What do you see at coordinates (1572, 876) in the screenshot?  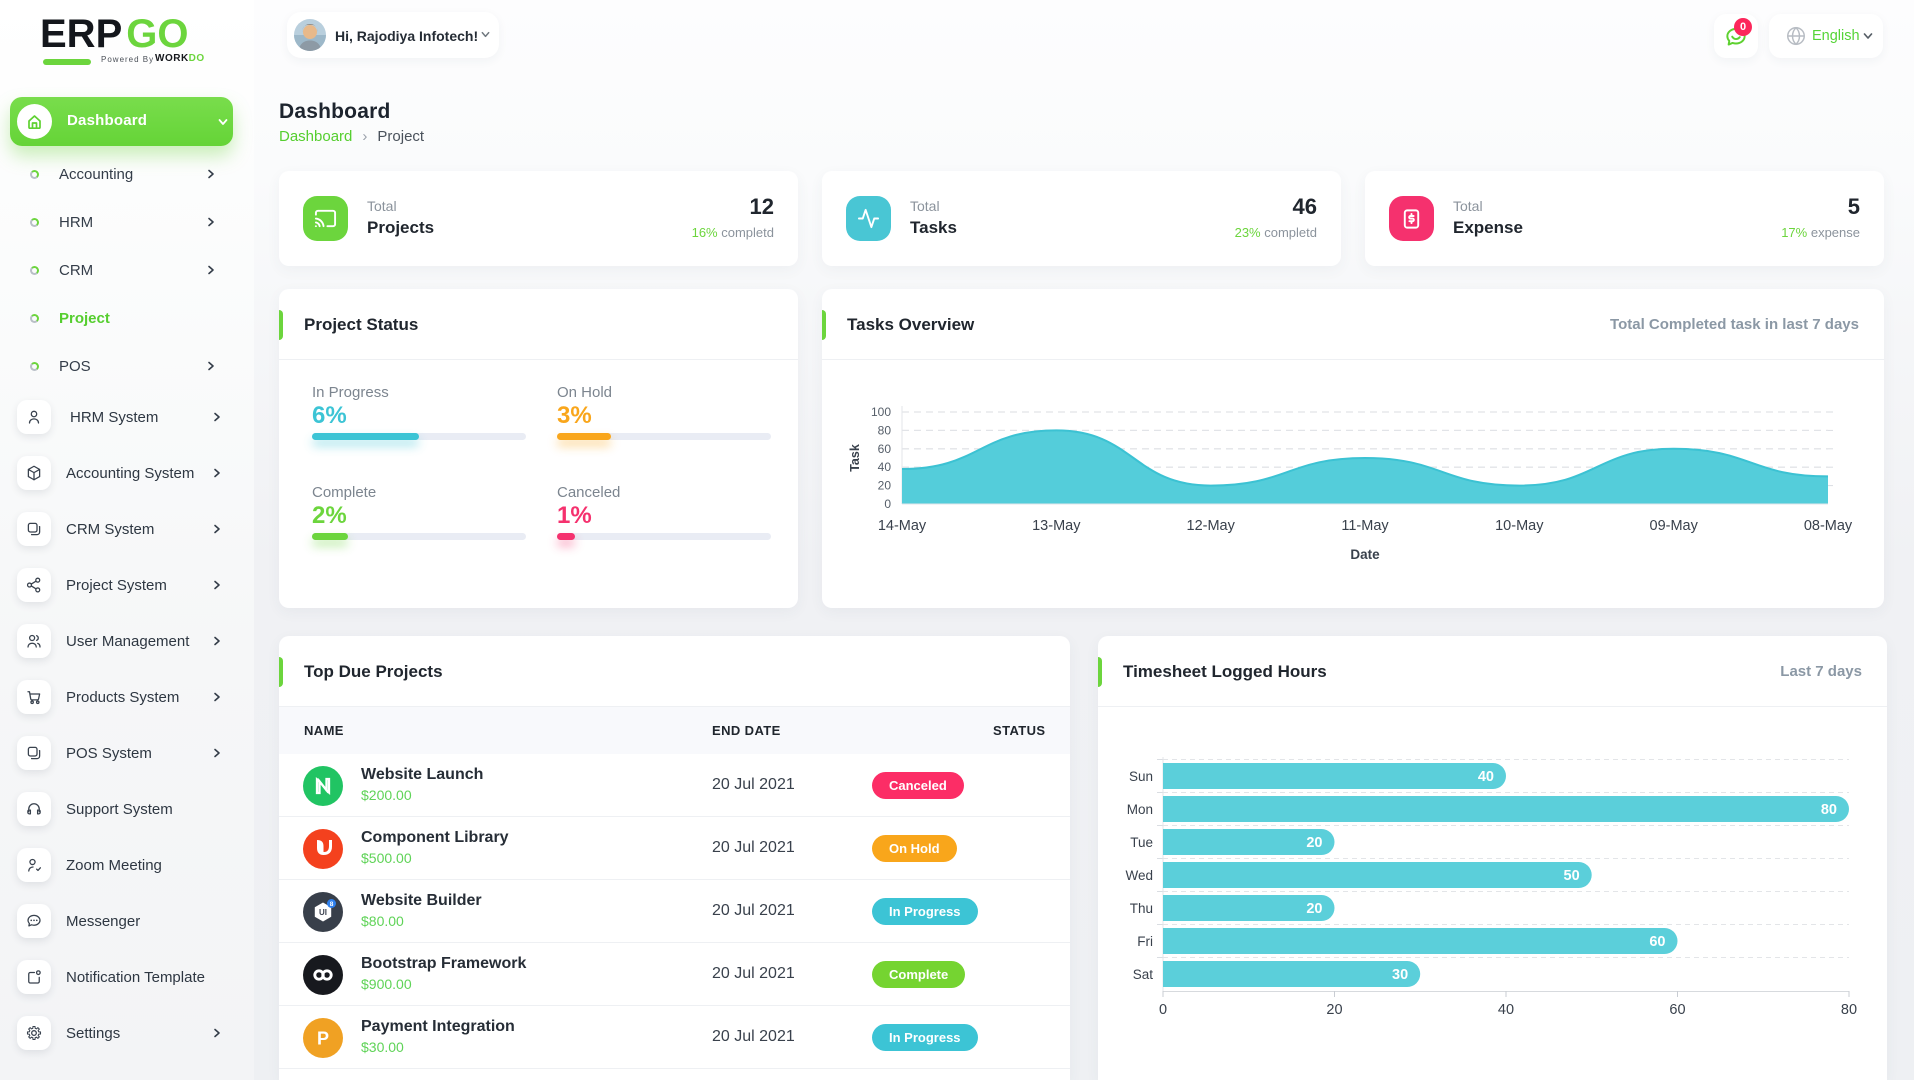 I see `svg-text: 50` at bounding box center [1572, 876].